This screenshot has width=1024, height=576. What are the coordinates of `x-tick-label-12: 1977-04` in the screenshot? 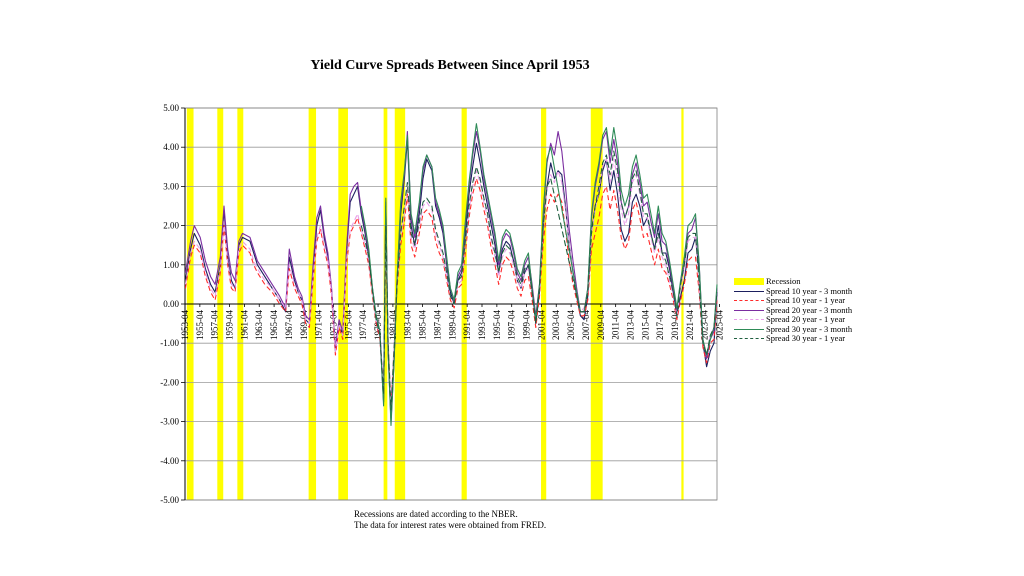 It's located at (363, 325).